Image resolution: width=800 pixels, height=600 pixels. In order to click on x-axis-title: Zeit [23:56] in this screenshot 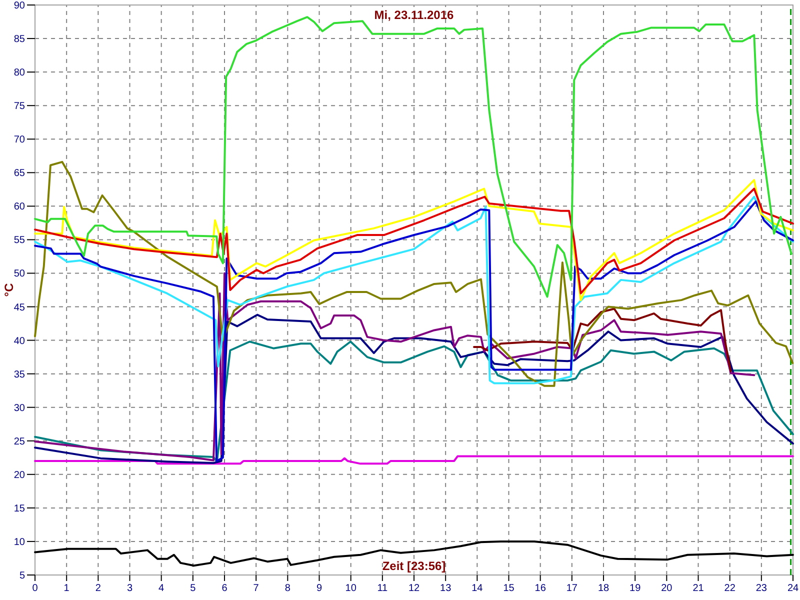, I will do `click(414, 566)`.